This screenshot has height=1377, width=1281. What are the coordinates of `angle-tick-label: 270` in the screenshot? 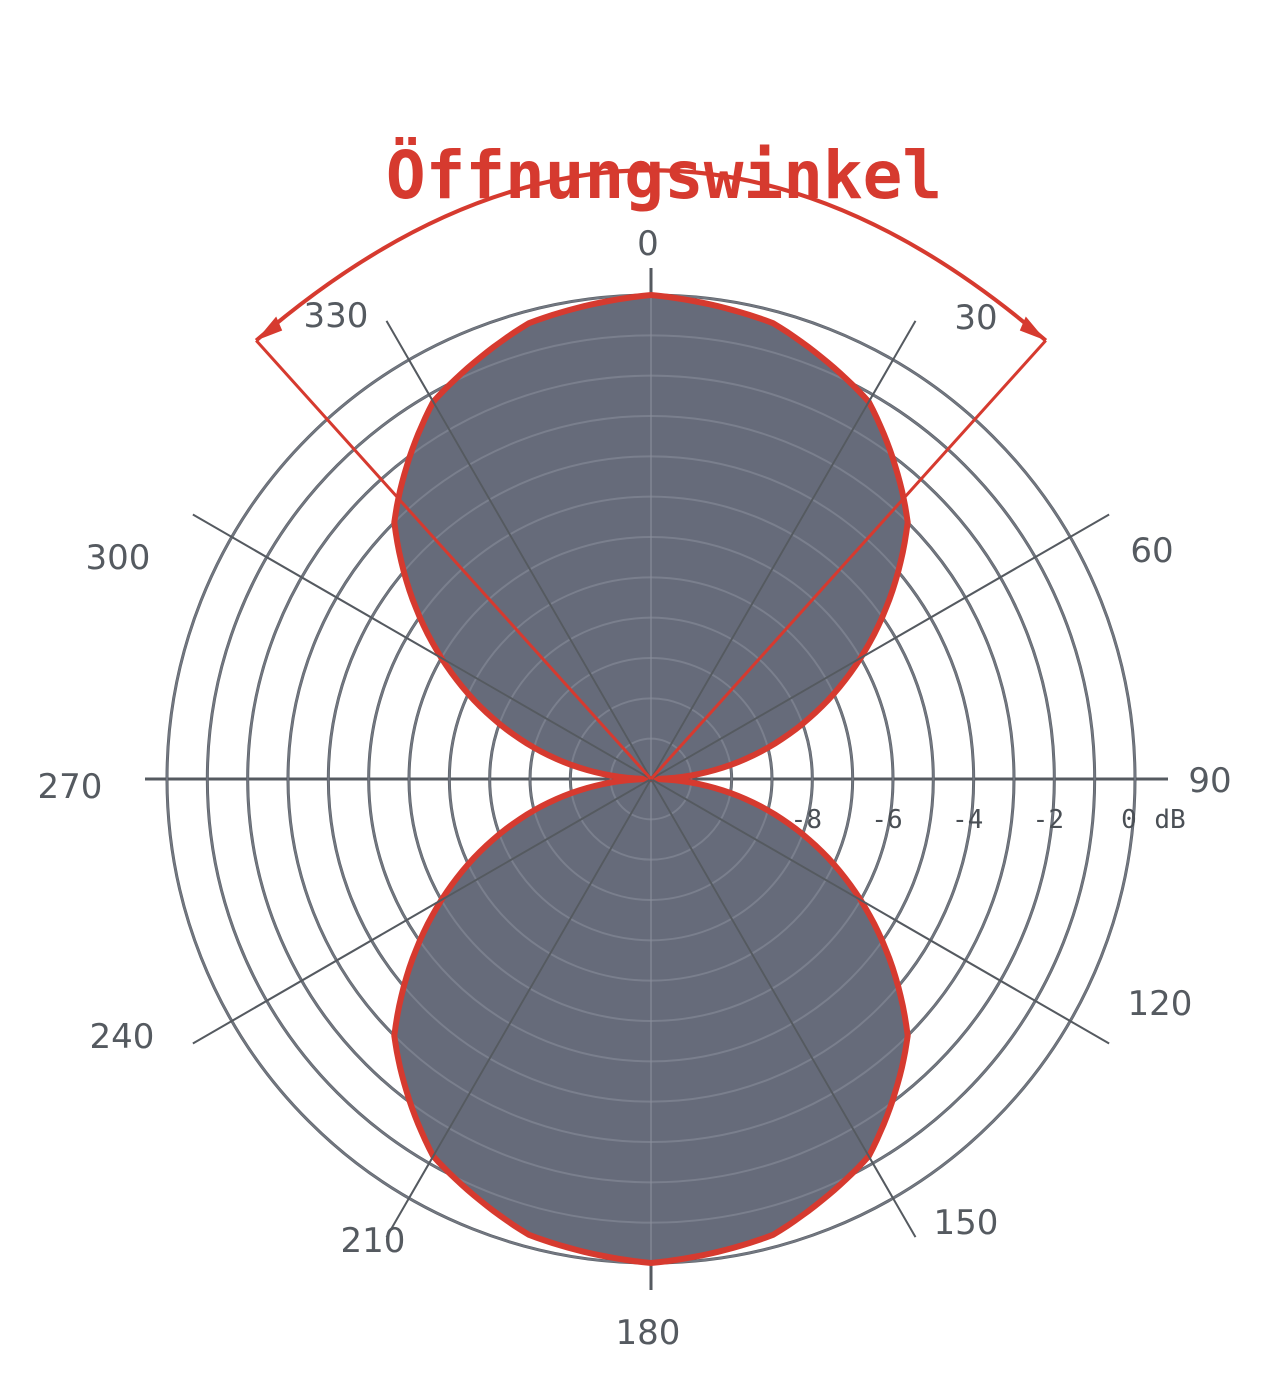 It's located at (70, 787).